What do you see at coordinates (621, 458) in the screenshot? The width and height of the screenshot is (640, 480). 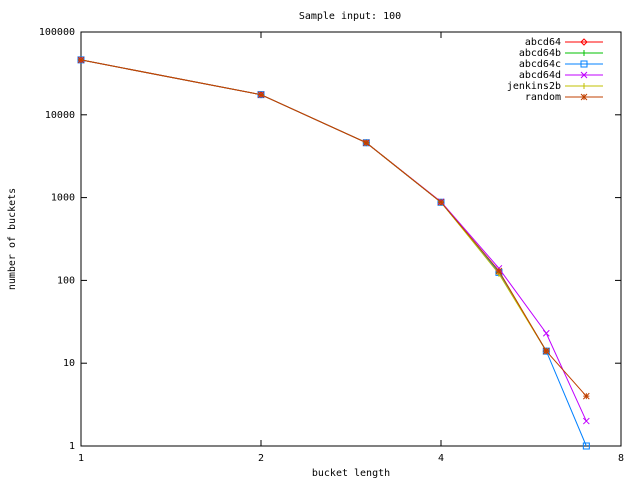 I see `x-tick-label: 8` at bounding box center [621, 458].